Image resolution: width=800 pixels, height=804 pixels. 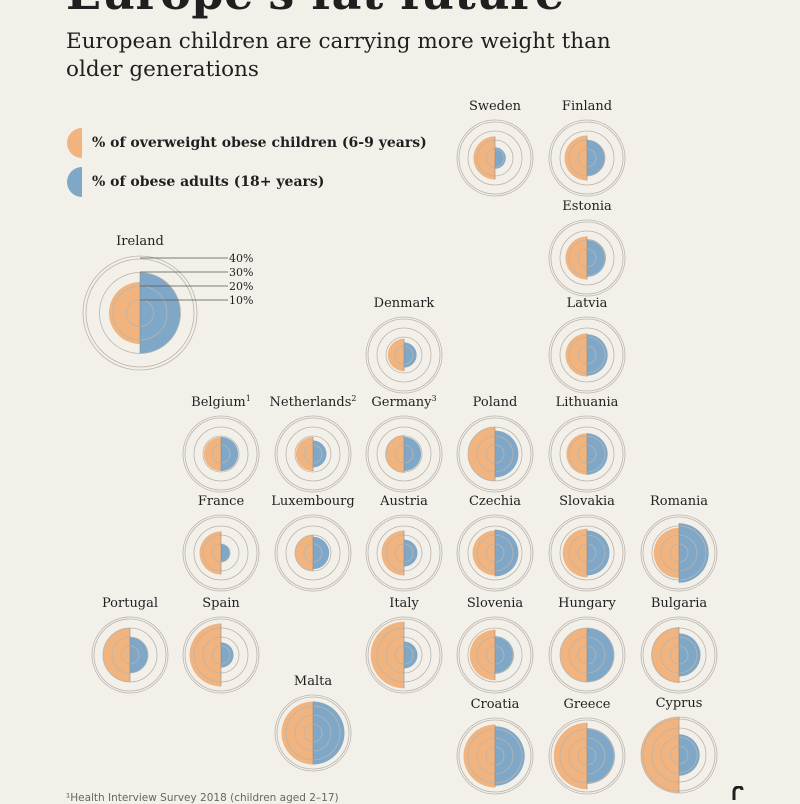 What do you see at coordinates (74, 143) in the screenshot?
I see `legend-swatch-children` at bounding box center [74, 143].